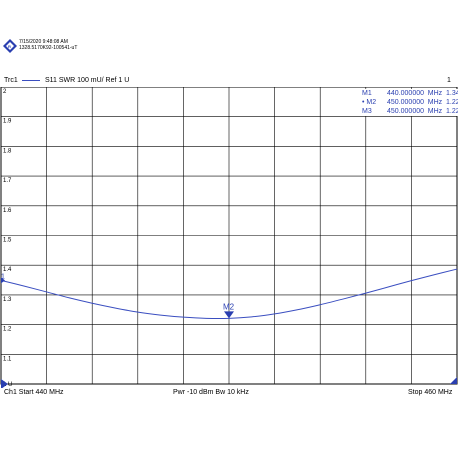 The width and height of the screenshot is (458, 458). Describe the element at coordinates (453, 380) in the screenshot. I see `ref-level-arrow-right` at that location.